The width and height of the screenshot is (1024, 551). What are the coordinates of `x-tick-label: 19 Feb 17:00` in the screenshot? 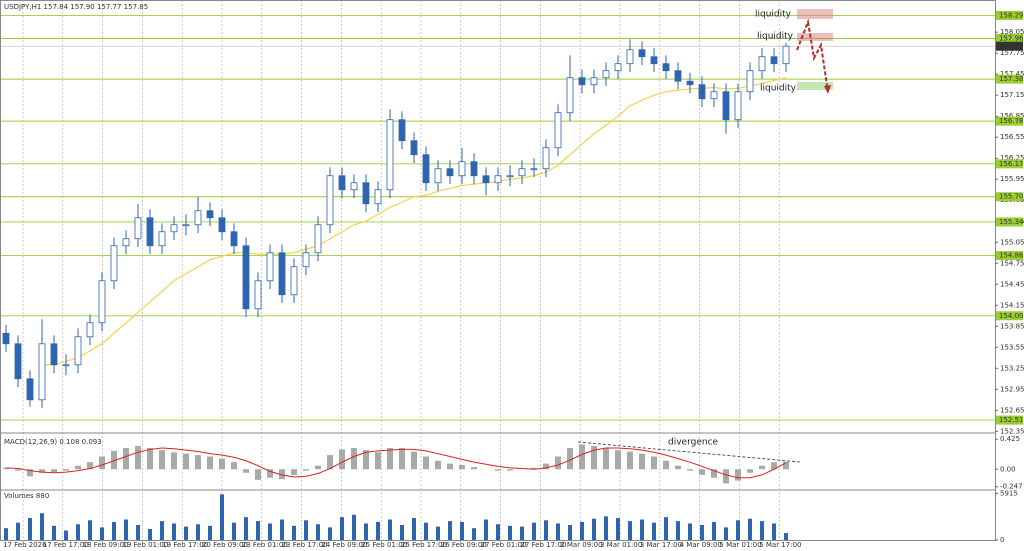 It's located at (185, 545).